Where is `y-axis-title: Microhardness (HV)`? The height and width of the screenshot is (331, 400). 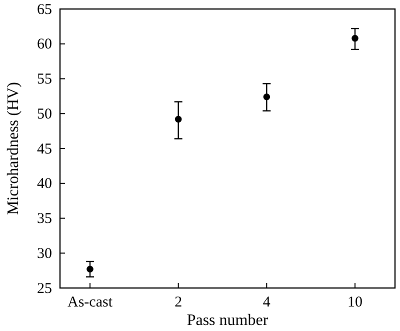 y-axis-title: Microhardness (HV) is located at coordinates (13, 148).